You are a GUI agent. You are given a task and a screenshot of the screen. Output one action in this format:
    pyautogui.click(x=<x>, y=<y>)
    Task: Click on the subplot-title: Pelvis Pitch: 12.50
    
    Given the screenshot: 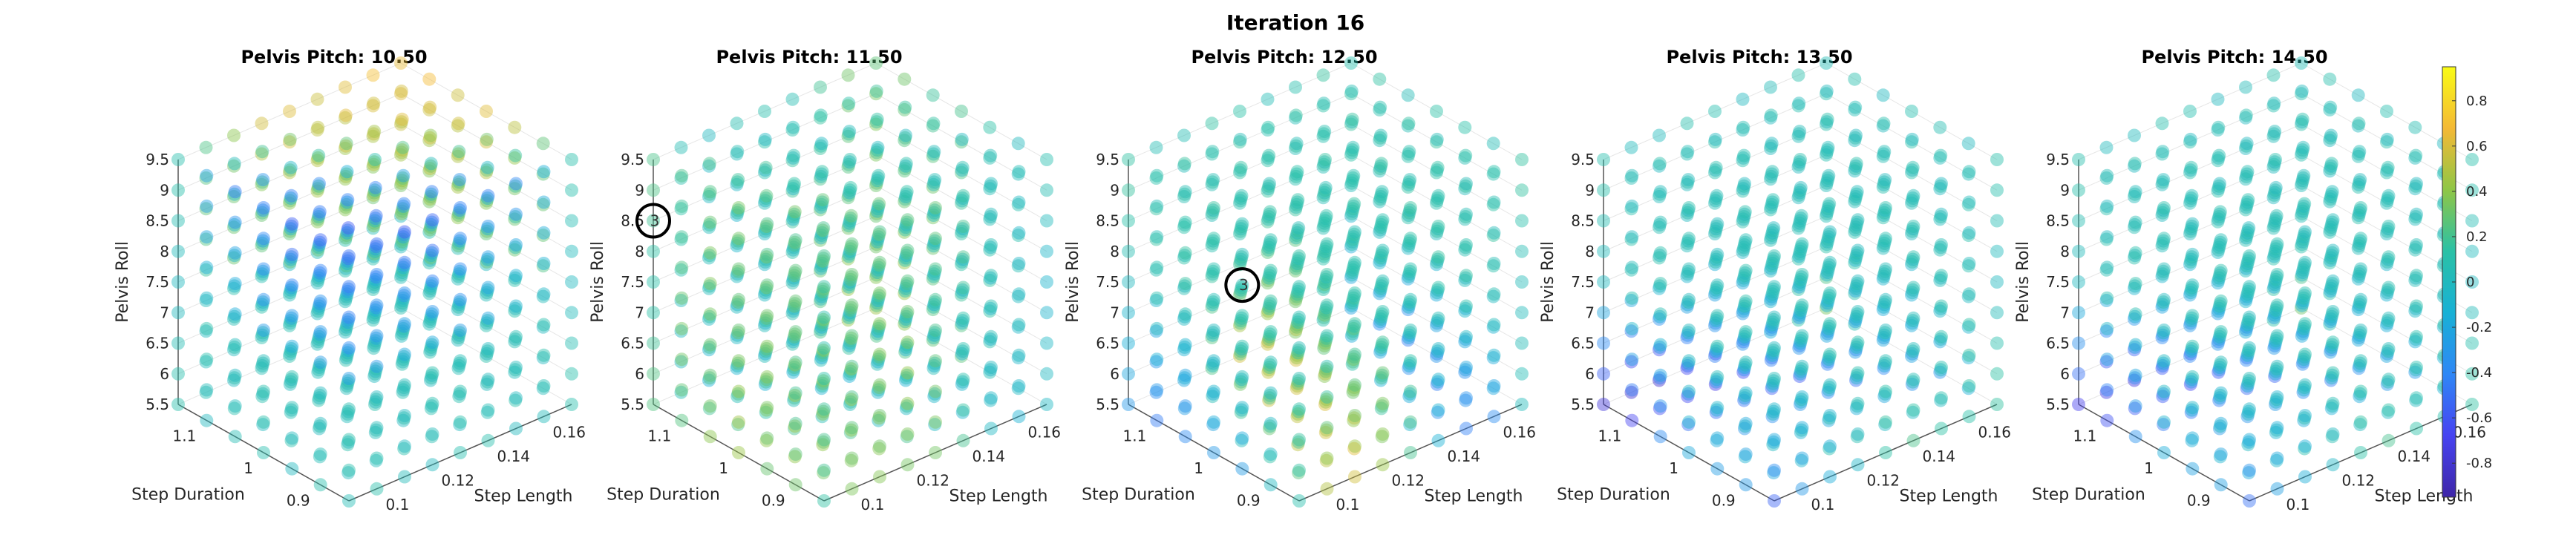 What is the action you would take?
    pyautogui.click(x=1284, y=57)
    